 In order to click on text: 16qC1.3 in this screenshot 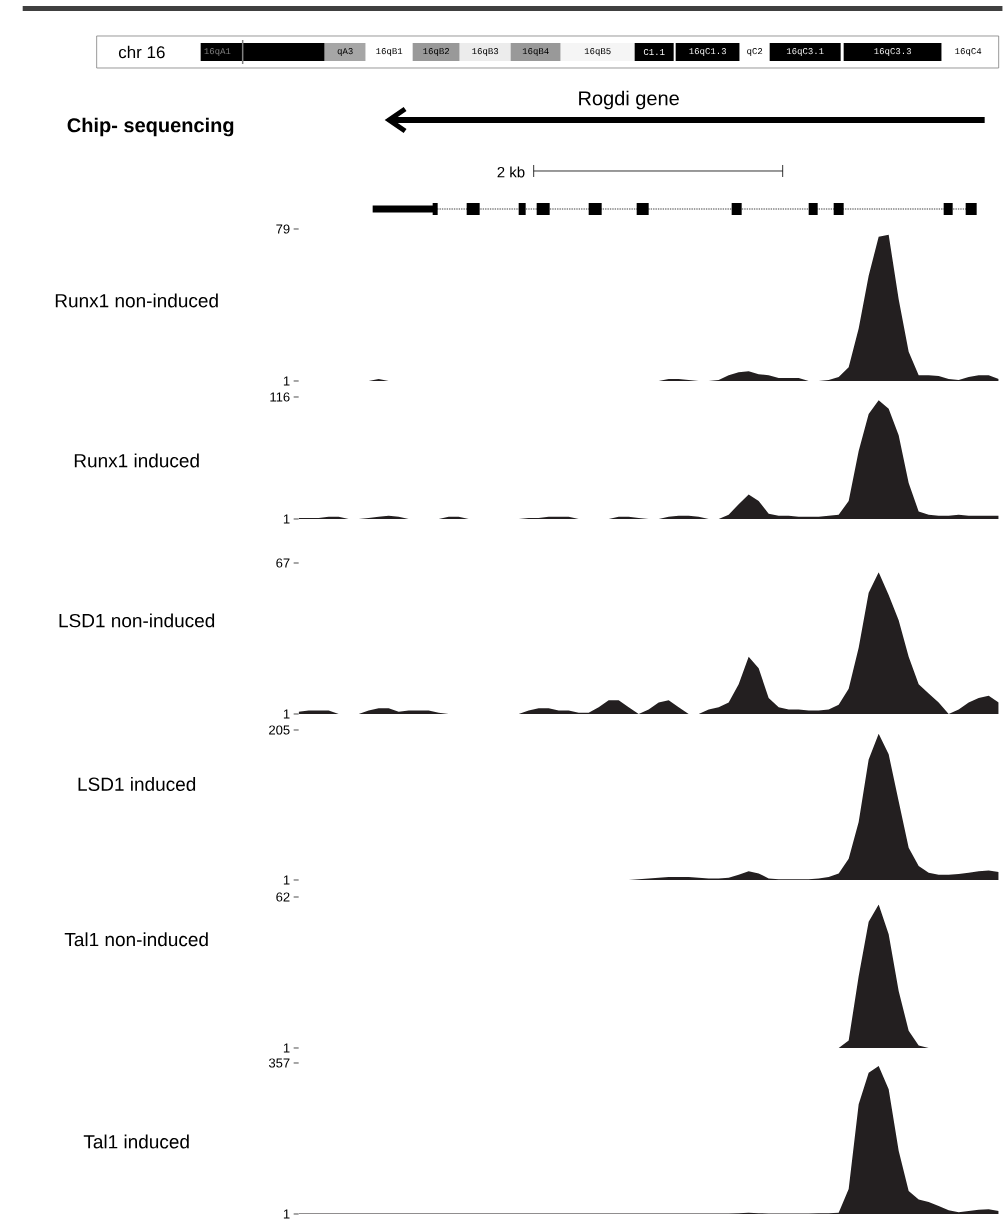, I will do `click(708, 52)`.